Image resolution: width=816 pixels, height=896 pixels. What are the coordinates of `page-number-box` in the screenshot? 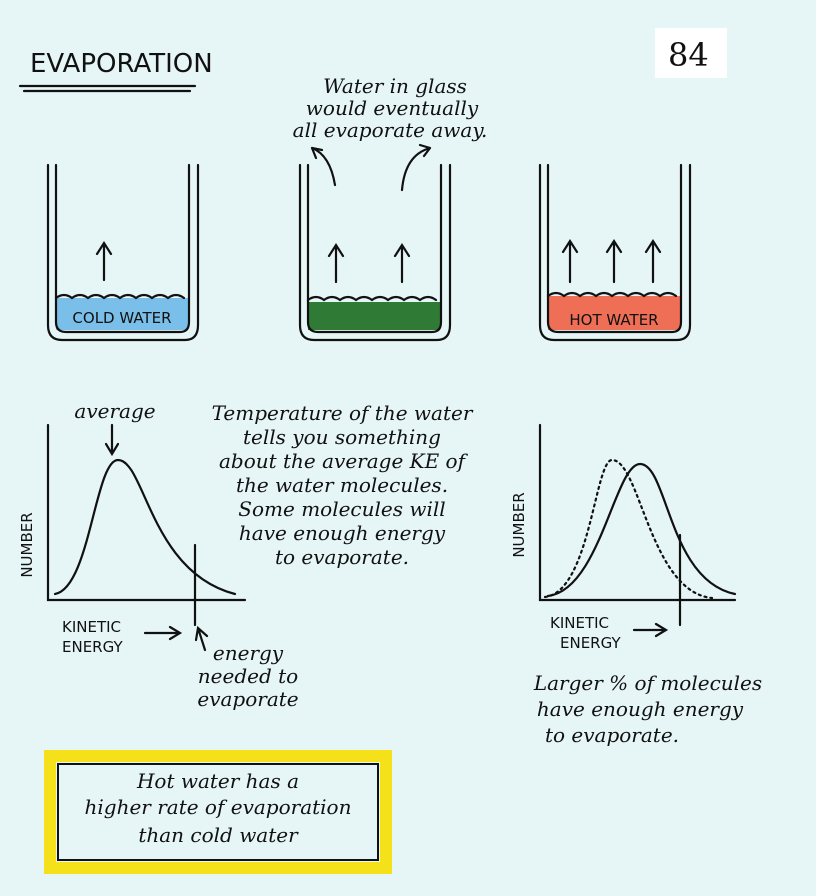 It's located at (691, 53).